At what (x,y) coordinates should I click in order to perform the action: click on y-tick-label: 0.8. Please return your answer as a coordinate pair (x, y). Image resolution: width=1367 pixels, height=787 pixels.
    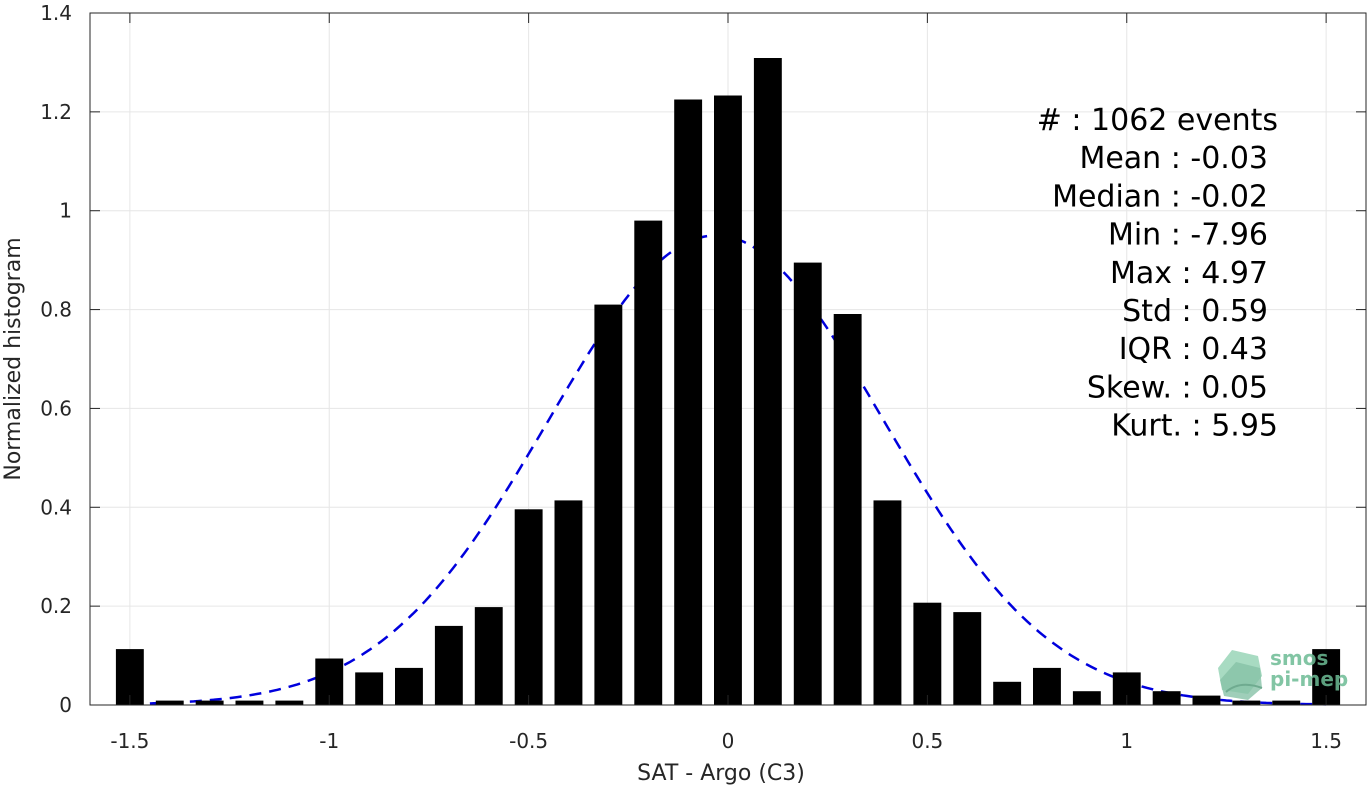
    Looking at the image, I should click on (56, 310).